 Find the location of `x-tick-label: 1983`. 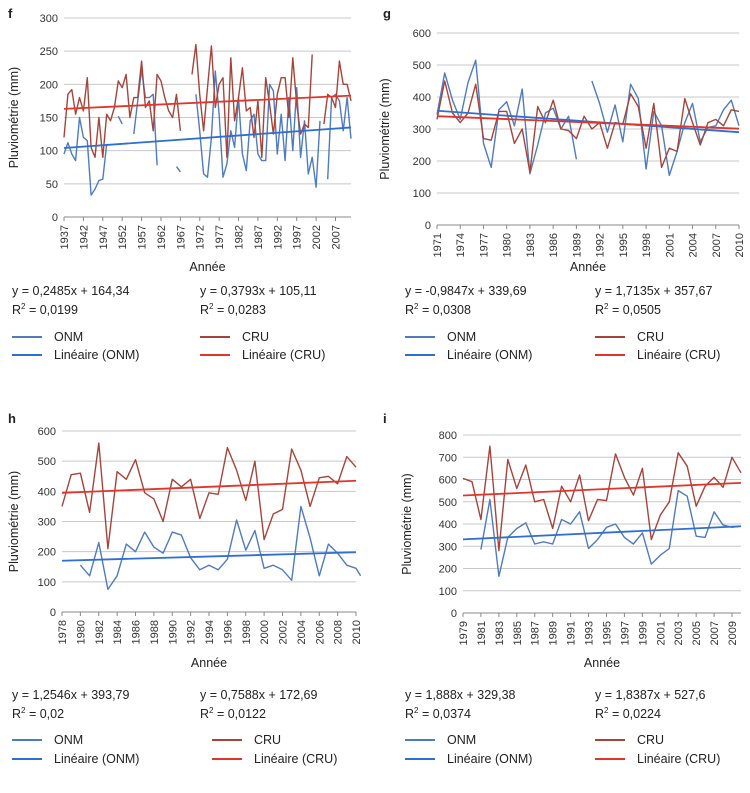

x-tick-label: 1983 is located at coordinates (531, 245).